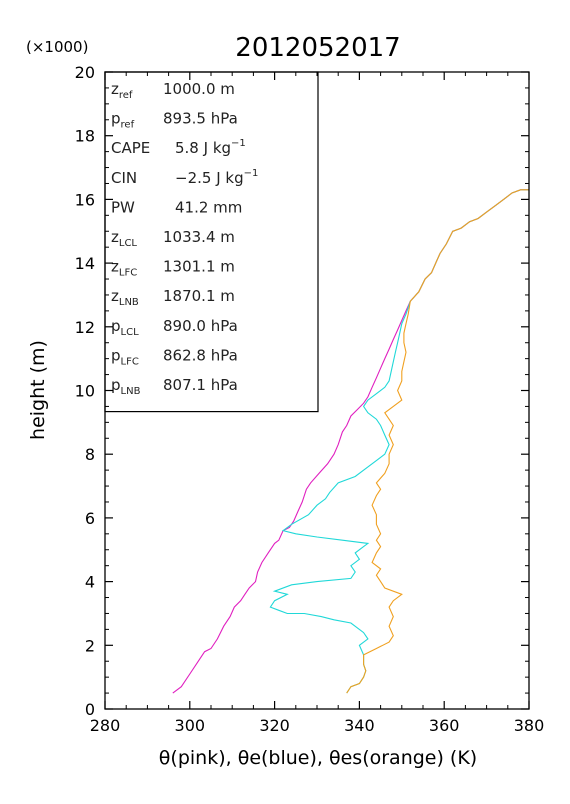  Describe the element at coordinates (210, 147) in the screenshot. I see `stat-value: 5.8 J kg−1` at that location.